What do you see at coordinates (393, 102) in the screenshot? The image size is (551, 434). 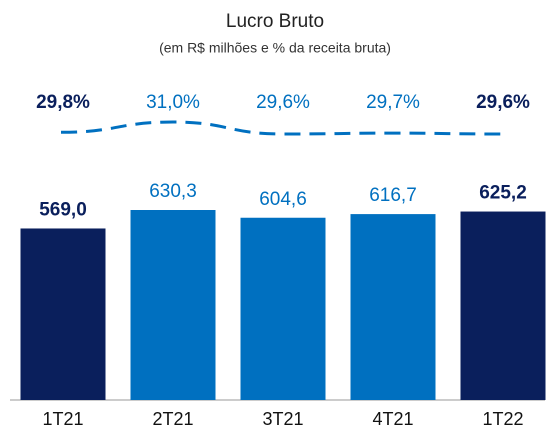 I see `line-value-label: 29,7%` at bounding box center [393, 102].